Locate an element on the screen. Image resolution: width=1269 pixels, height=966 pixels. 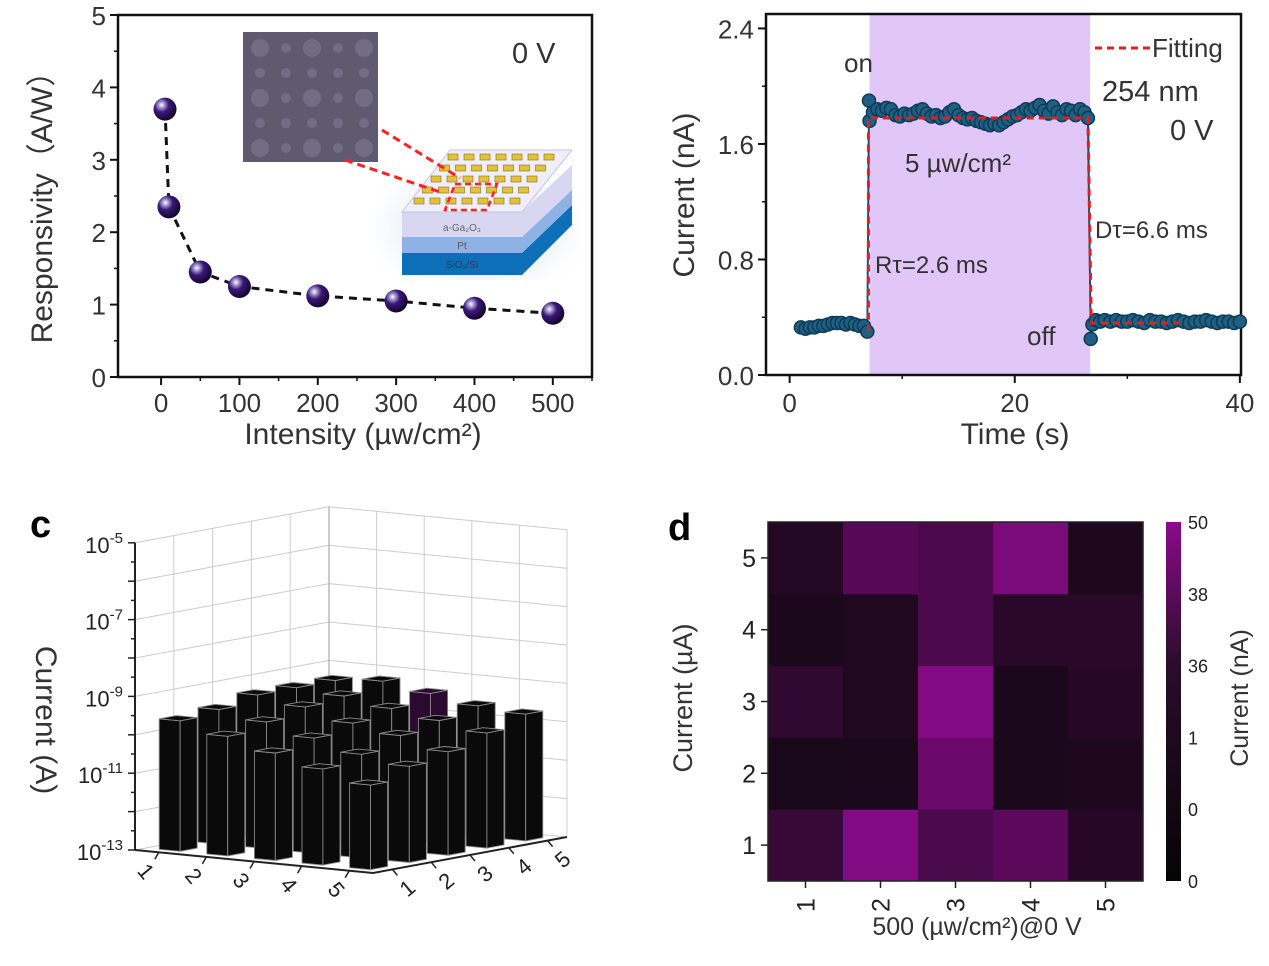
x-tick-label: 5 is located at coordinates (1107, 905).